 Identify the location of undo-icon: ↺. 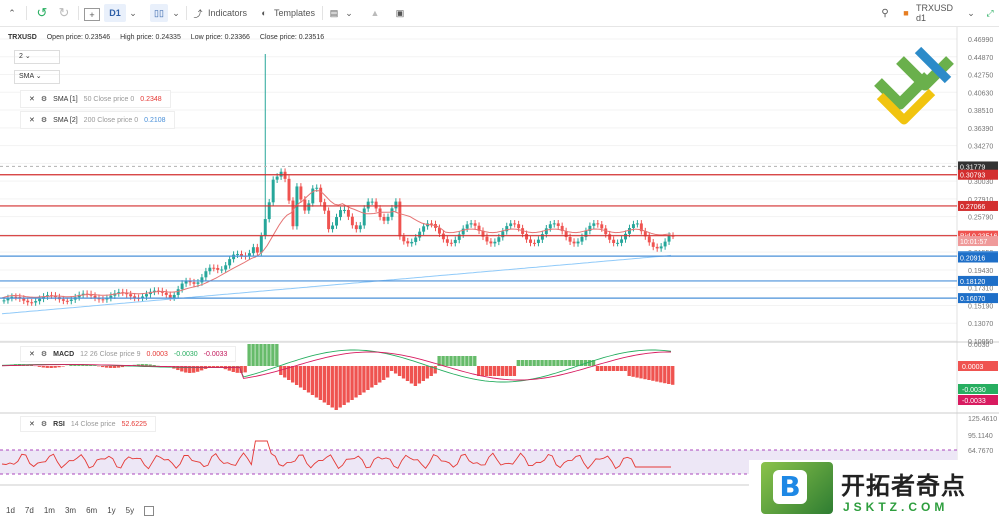
(42, 12).